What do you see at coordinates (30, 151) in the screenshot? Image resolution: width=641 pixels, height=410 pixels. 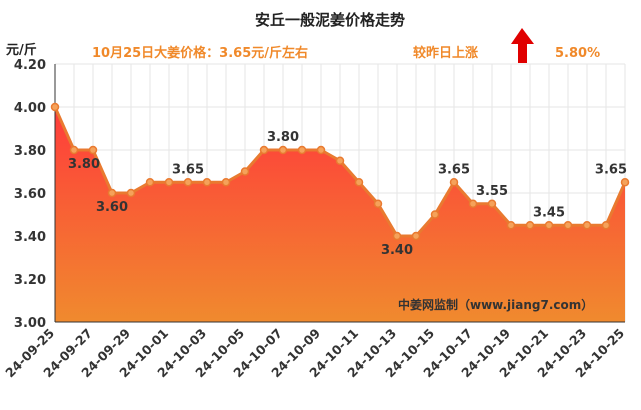 I see `y-tick-label: 3.80` at bounding box center [30, 151].